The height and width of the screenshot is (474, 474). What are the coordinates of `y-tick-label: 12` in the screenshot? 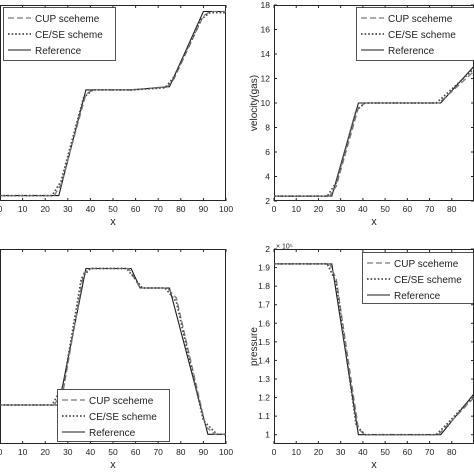 It's located at (266, 79).